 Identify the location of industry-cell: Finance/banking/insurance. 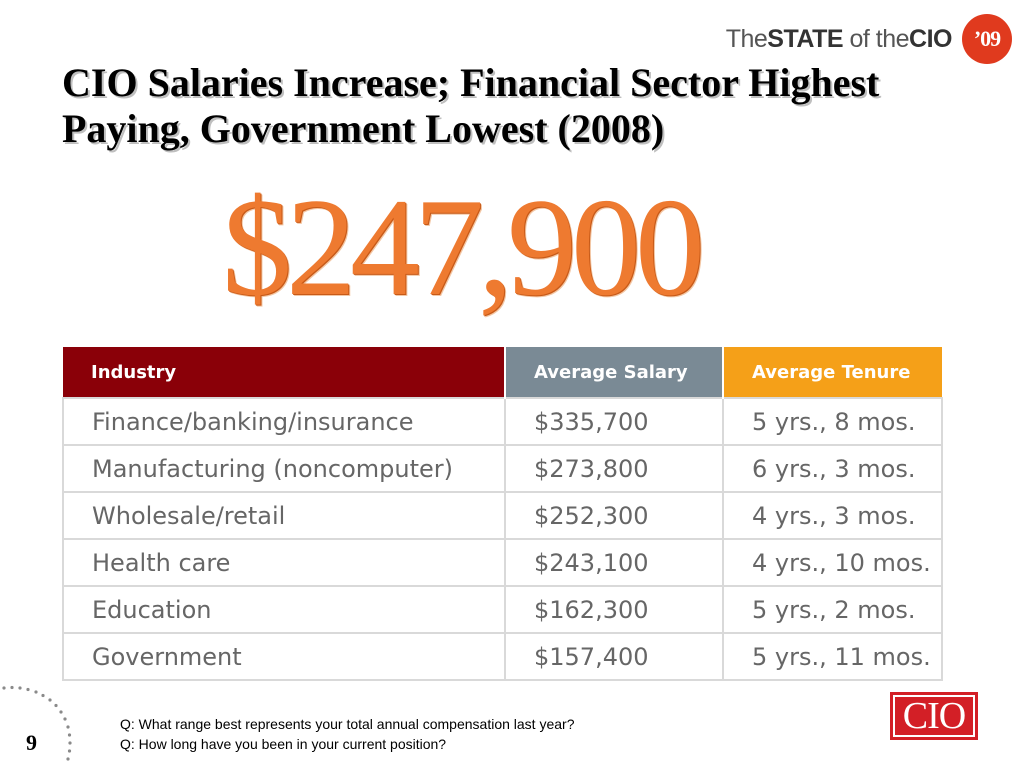
(284, 421).